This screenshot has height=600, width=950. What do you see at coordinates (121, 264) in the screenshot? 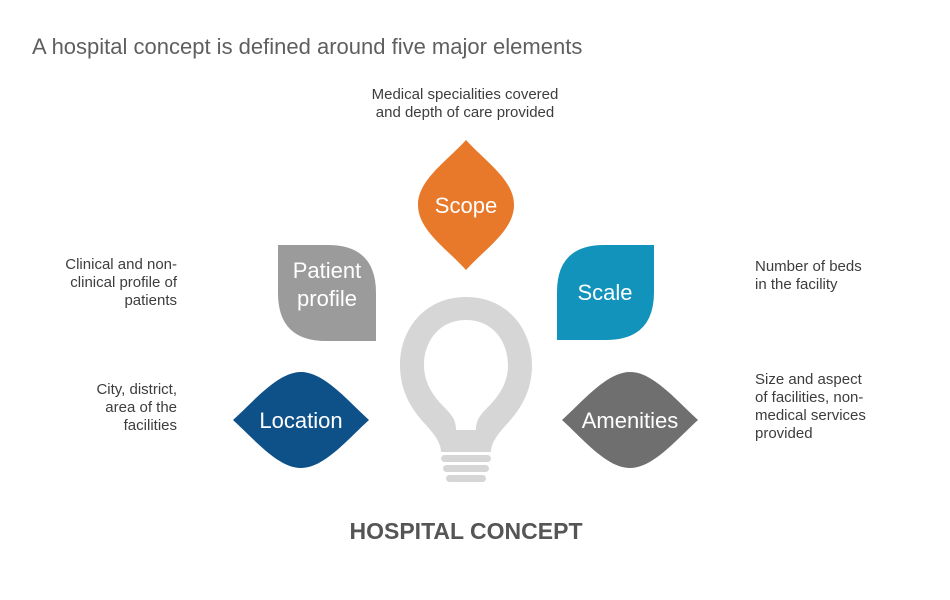
I see `patient-profile-description-line: Clinical and non-` at bounding box center [121, 264].